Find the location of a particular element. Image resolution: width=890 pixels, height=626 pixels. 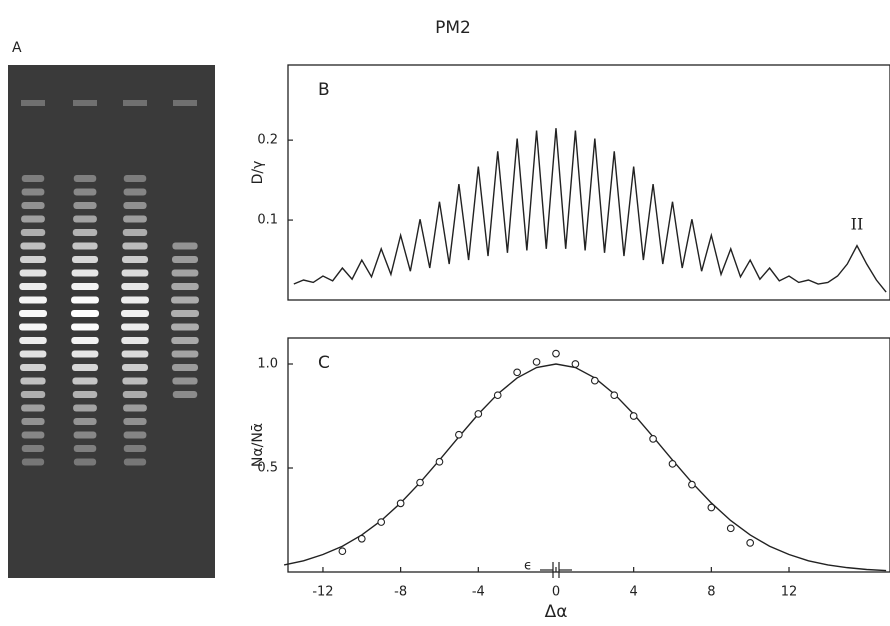

y-tick-label: 1.0 is located at coordinates (267, 364).